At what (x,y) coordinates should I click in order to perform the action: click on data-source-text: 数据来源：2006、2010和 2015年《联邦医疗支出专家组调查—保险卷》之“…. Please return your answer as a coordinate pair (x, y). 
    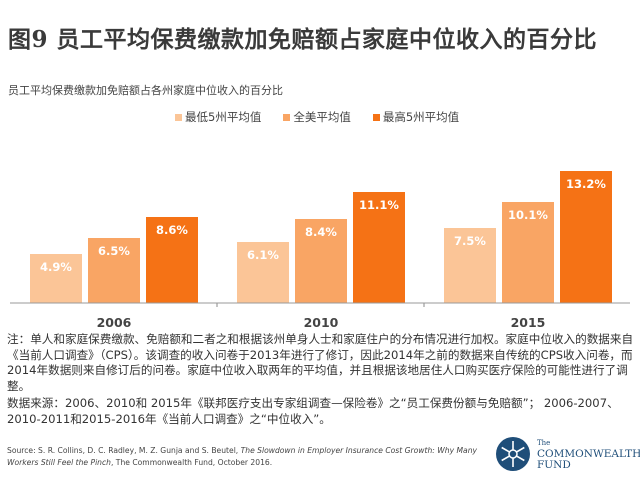
    Looking at the image, I should click on (313, 411).